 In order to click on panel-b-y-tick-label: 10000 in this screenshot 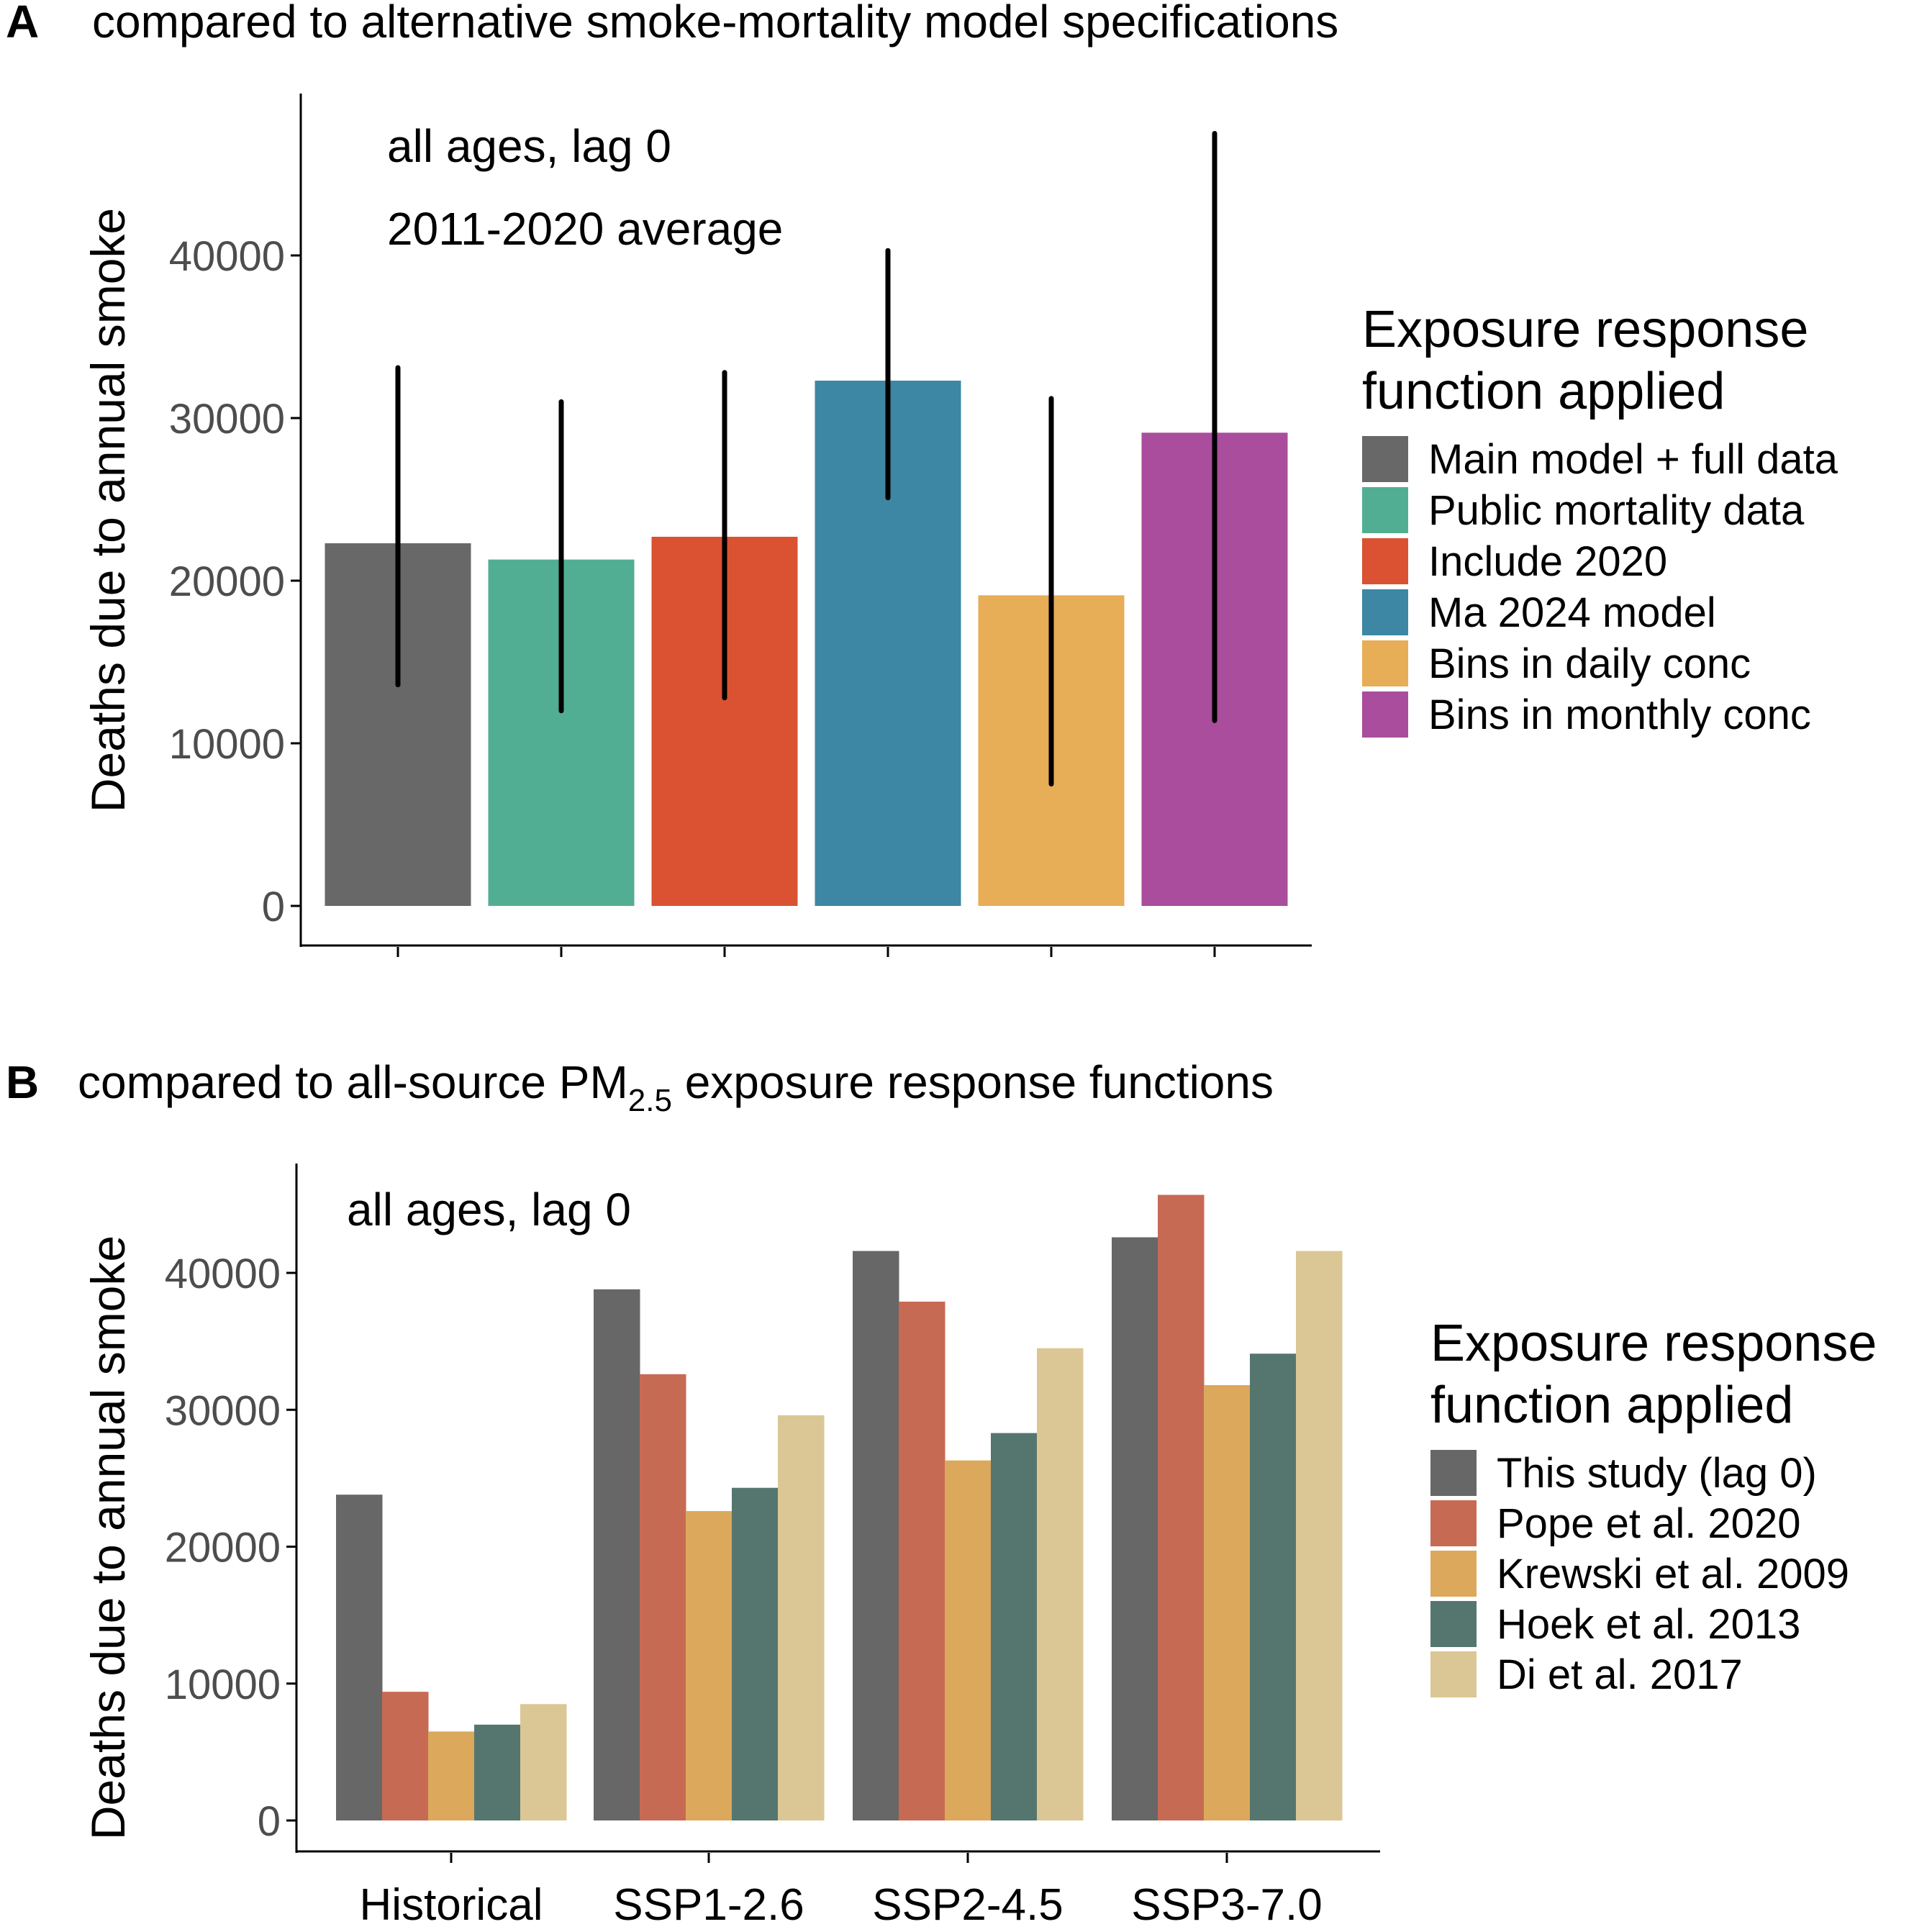, I will do `click(223, 1684)`.